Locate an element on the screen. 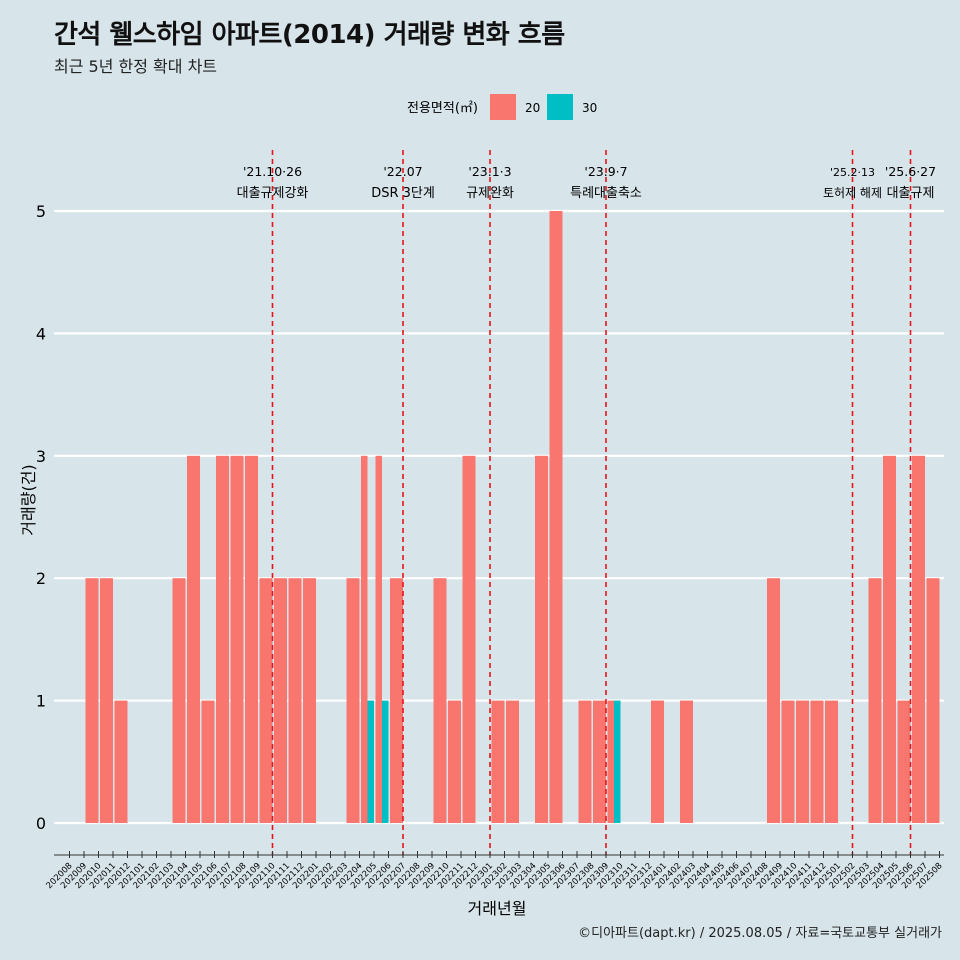 Image resolution: width=960 pixels, height=960 pixels. event-sublabel: 특례대출축소 is located at coordinates (606, 193).